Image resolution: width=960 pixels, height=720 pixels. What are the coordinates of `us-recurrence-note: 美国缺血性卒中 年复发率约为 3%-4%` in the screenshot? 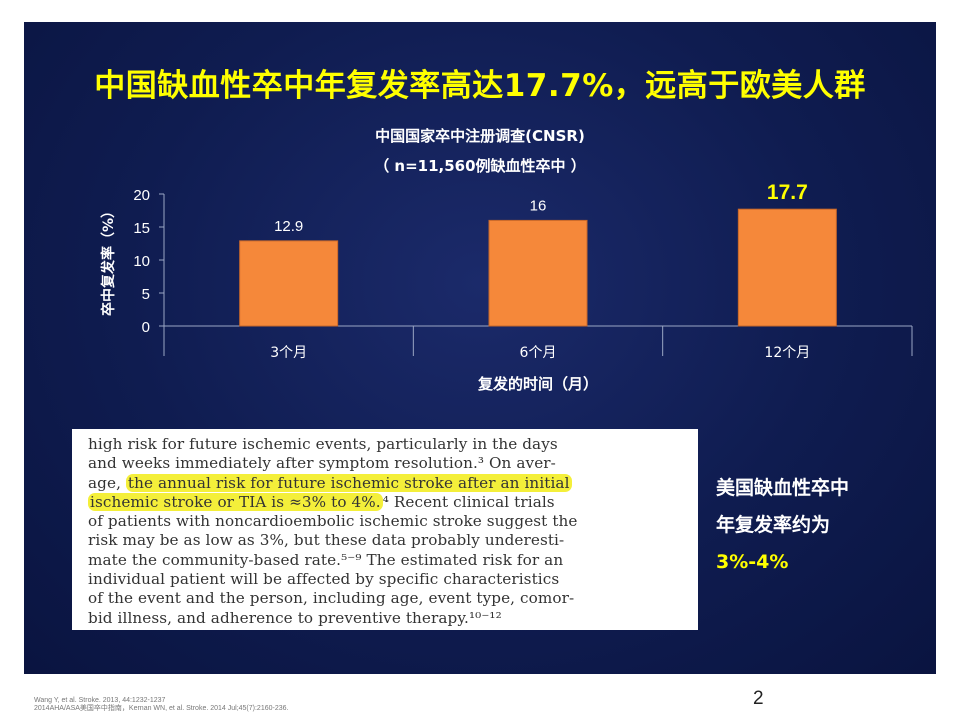 It's located at (821, 525).